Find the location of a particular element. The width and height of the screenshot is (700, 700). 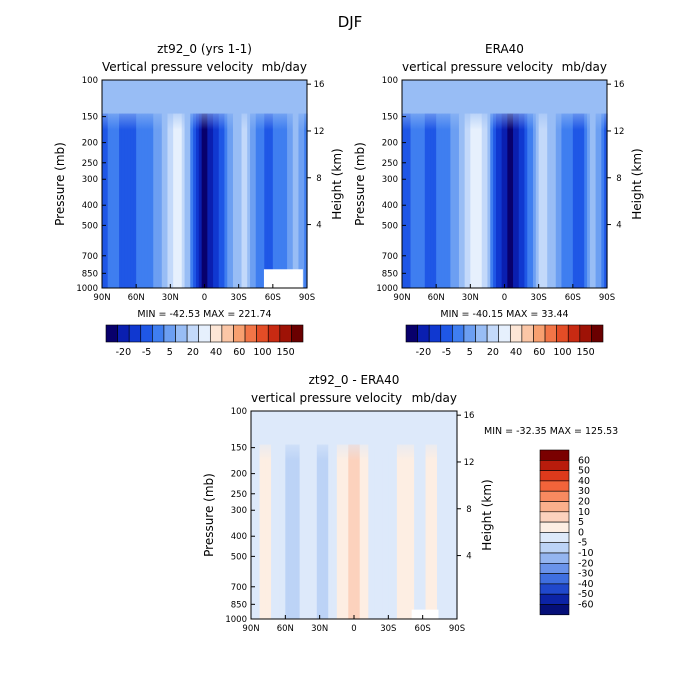

figure-title: DJF is located at coordinates (350, 22).